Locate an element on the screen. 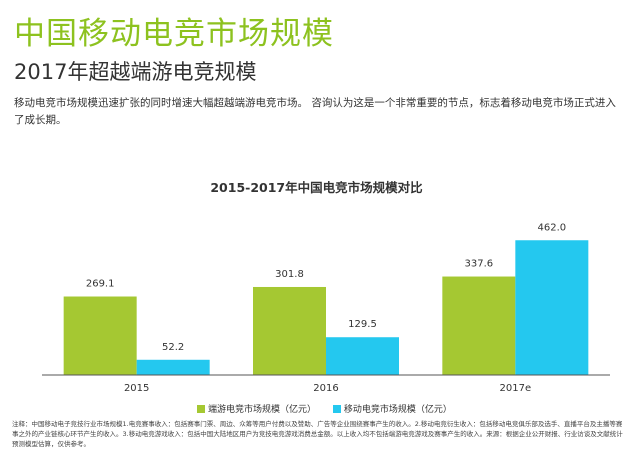  page-subtitle: 2017年超越端游电竞规模 is located at coordinates (135, 72).